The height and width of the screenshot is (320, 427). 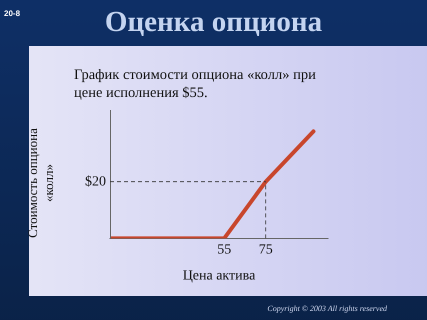 I want to click on x-tick-label: 55, so click(x=224, y=250).